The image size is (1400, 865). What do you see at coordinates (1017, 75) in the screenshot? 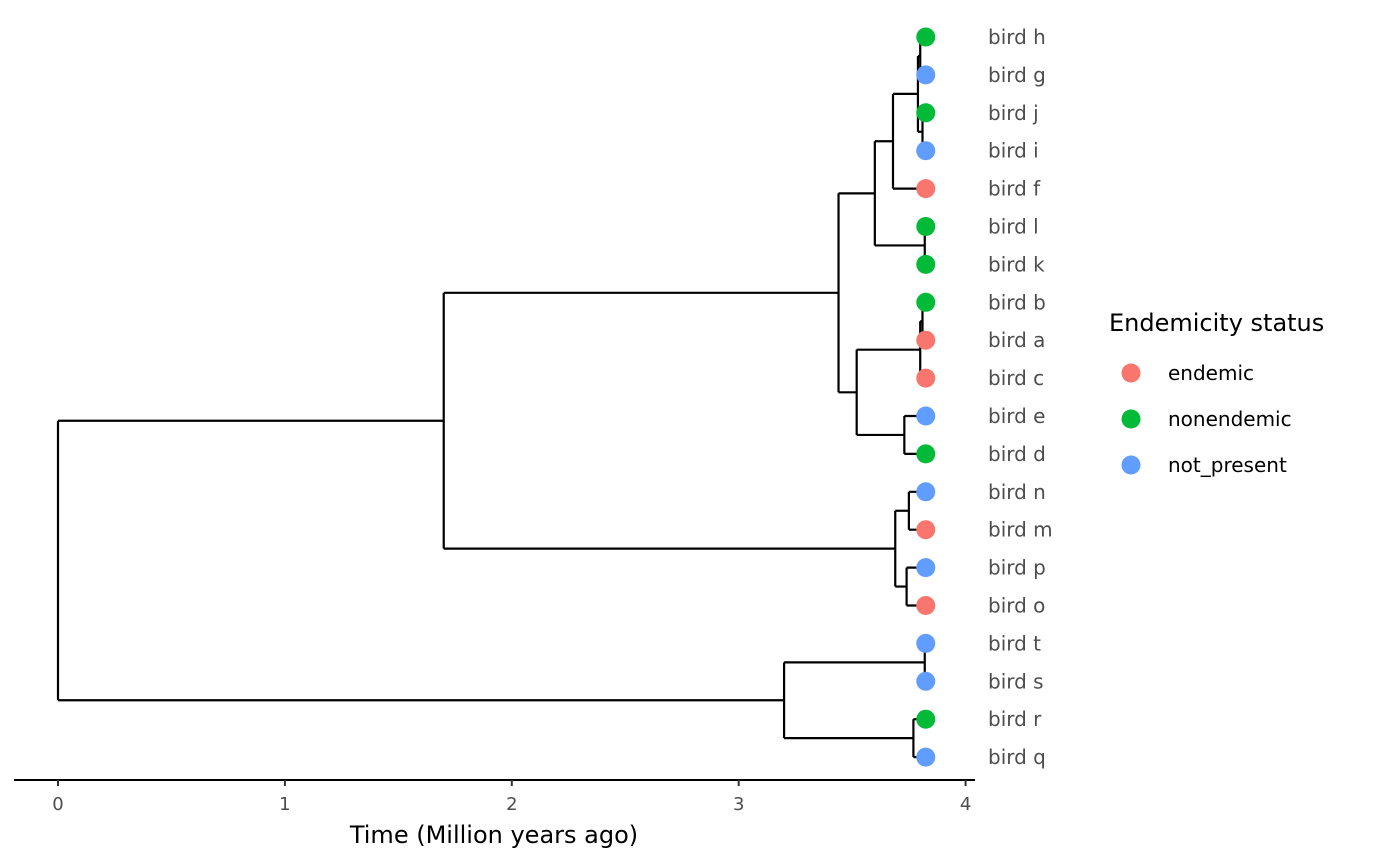
I see `tip-label-bird-g: bird g` at bounding box center [1017, 75].